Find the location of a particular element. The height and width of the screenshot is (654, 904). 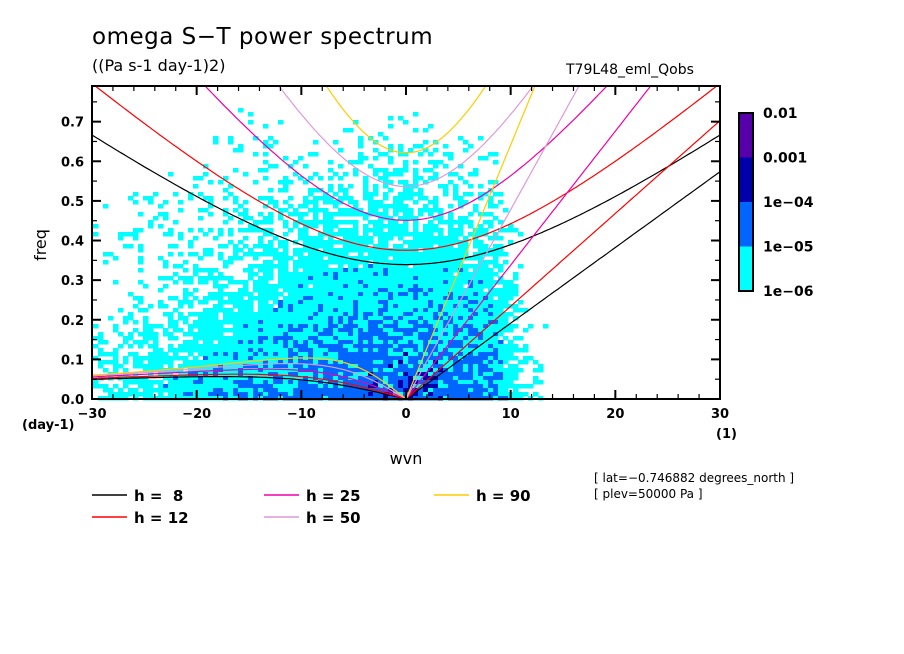

colorbar-segment is located at coordinates (746, 224).